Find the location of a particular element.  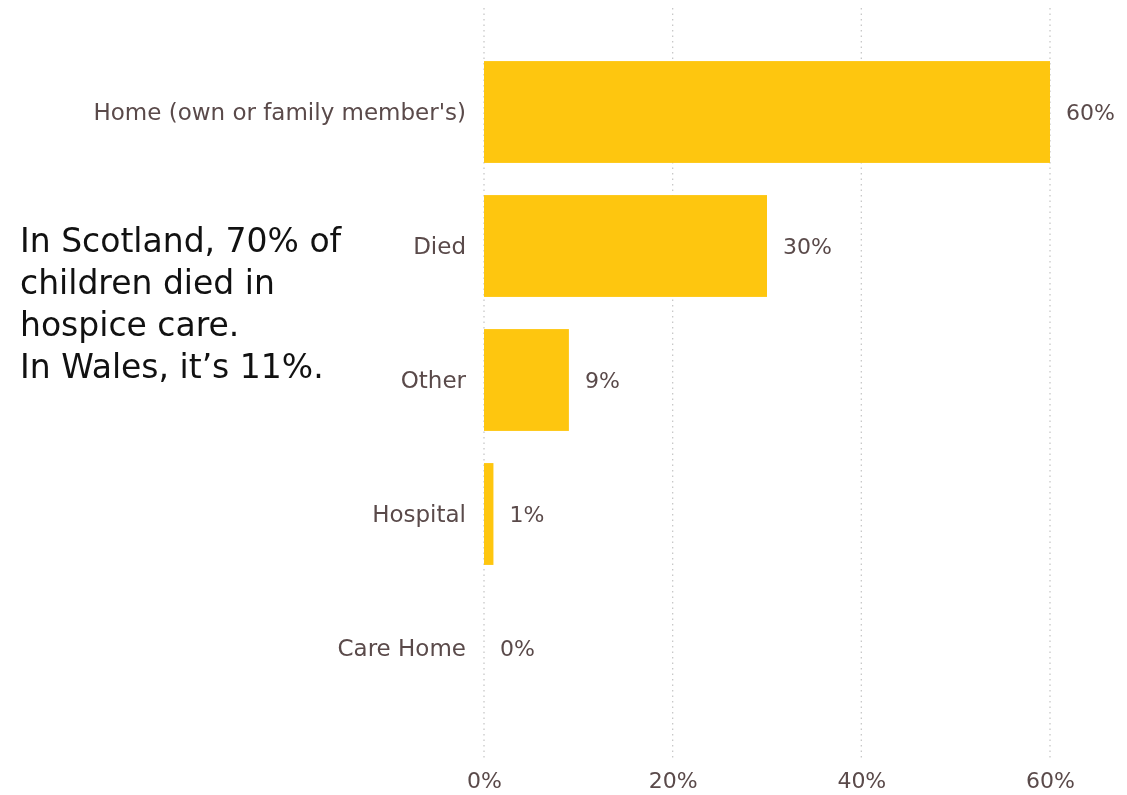

y-tick-label: Other is located at coordinates (433, 380).